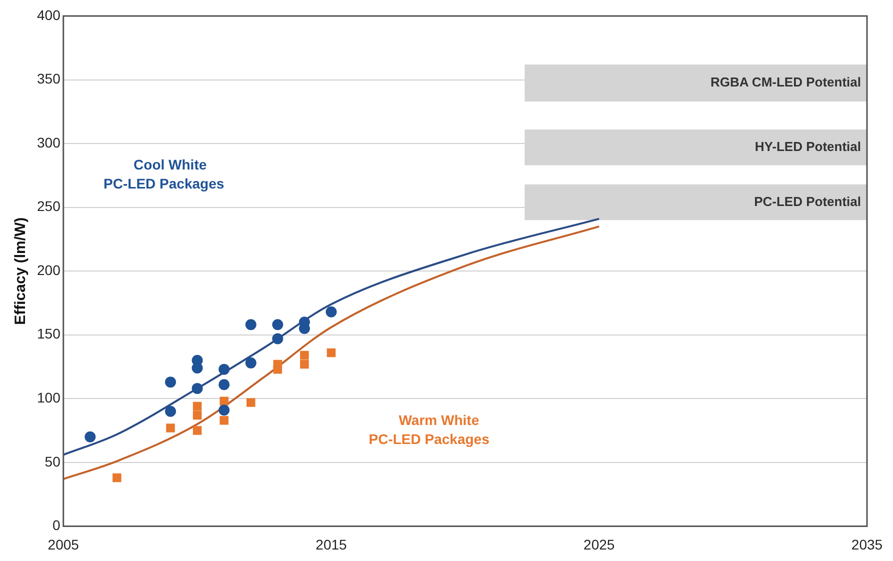 Image resolution: width=893 pixels, height=561 pixels. Describe the element at coordinates (49, 78) in the screenshot. I see `y-tick-label: 350` at that location.